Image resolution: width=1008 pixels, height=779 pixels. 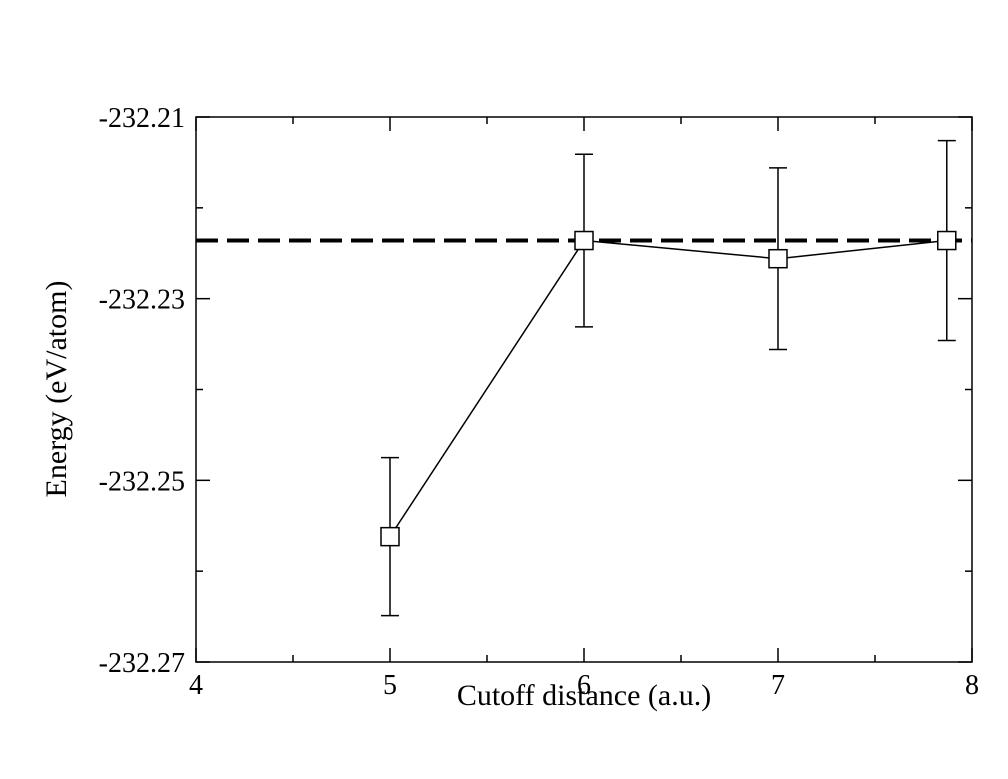 I want to click on x-tick-label: 5, so click(x=390, y=685).